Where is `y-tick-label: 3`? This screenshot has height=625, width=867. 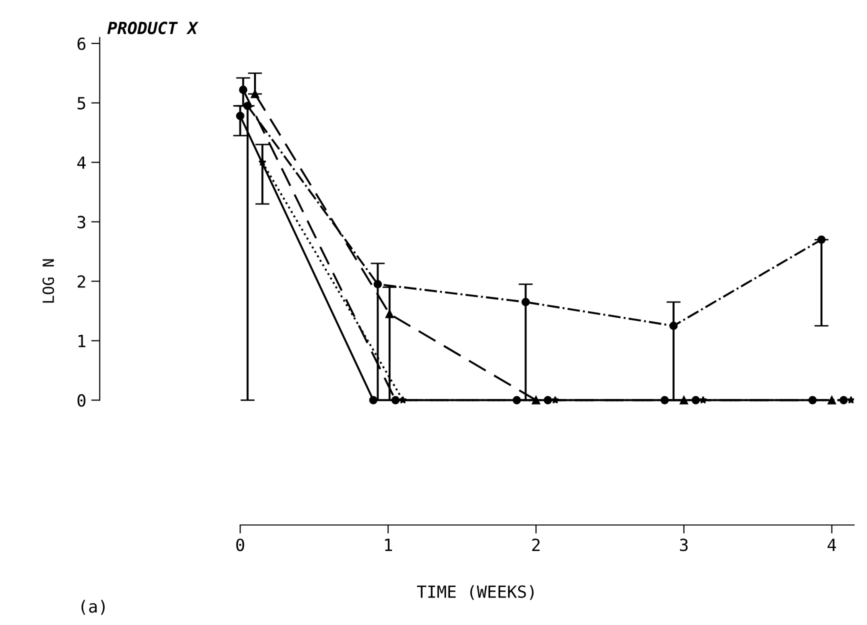 y-tick-label: 3 is located at coordinates (82, 222).